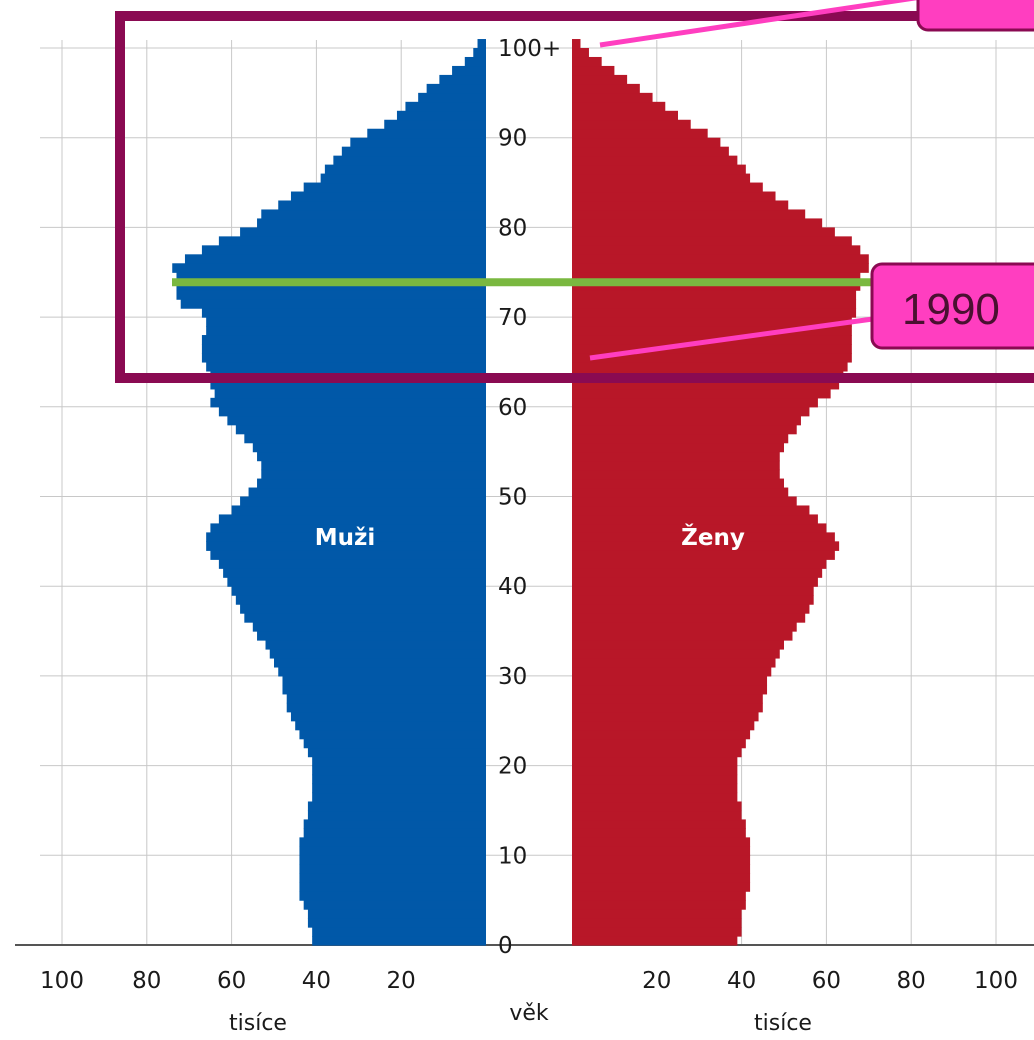 The image size is (1034, 1040). Describe the element at coordinates (952, 306) in the screenshot. I see `callout-box-1990` at that location.